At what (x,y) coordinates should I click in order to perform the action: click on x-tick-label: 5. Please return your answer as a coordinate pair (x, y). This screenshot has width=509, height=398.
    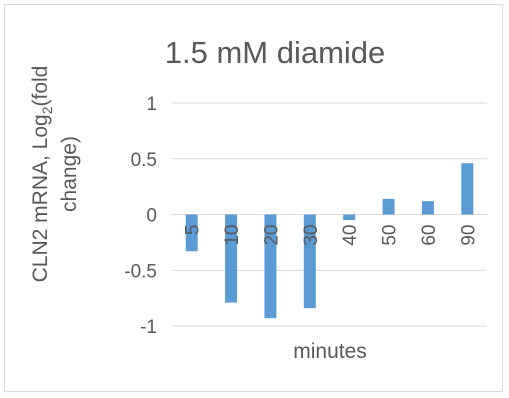
    Looking at the image, I should click on (193, 230).